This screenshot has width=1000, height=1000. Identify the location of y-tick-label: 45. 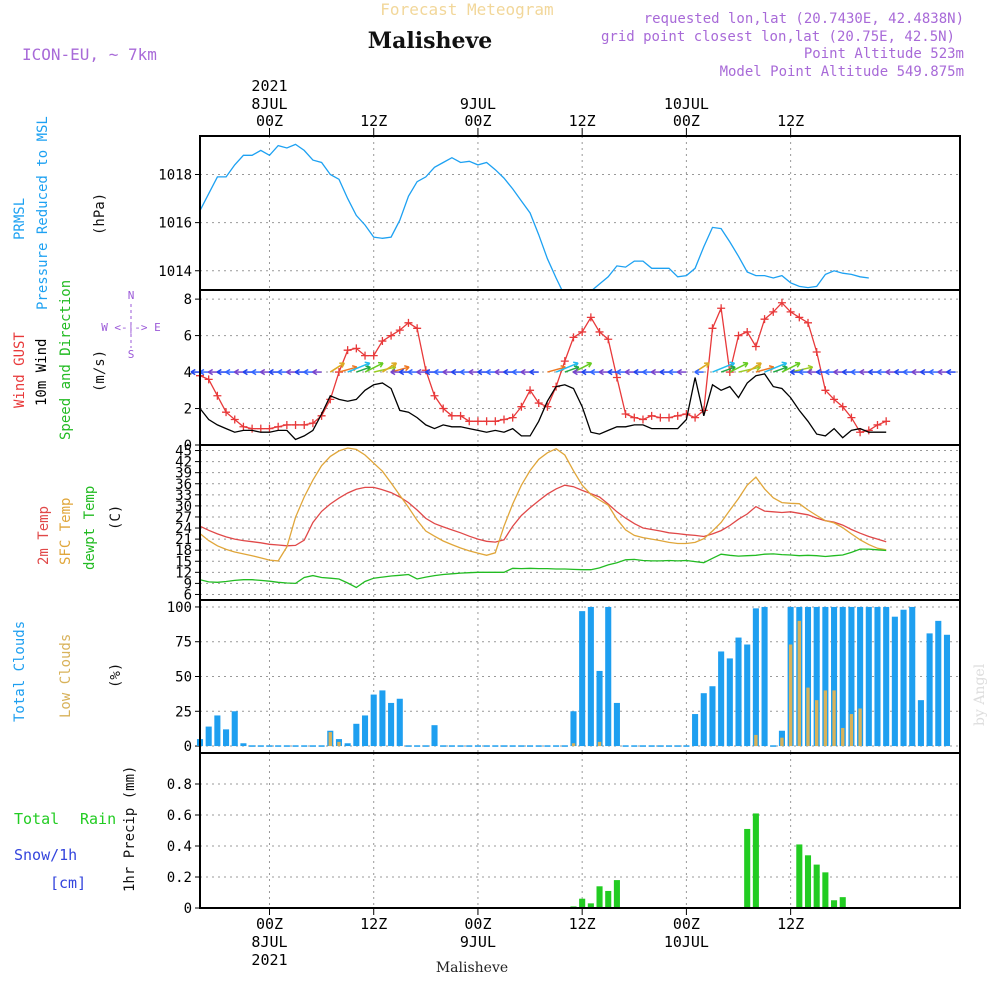
(183, 452).